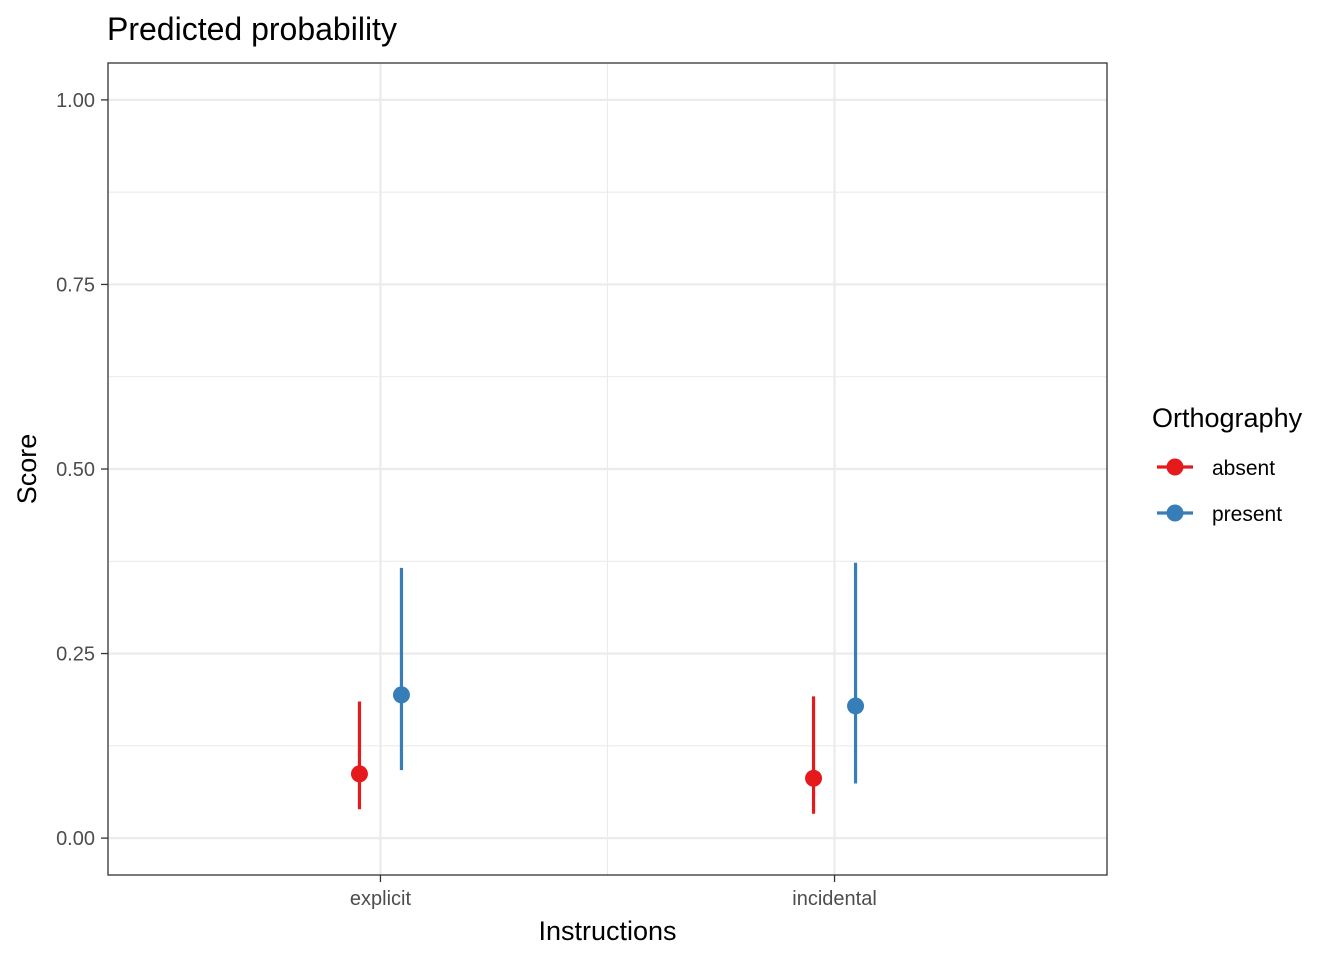 Image resolution: width=1344 pixels, height=960 pixels. I want to click on y-tick-label: 0.75, so click(75, 285).